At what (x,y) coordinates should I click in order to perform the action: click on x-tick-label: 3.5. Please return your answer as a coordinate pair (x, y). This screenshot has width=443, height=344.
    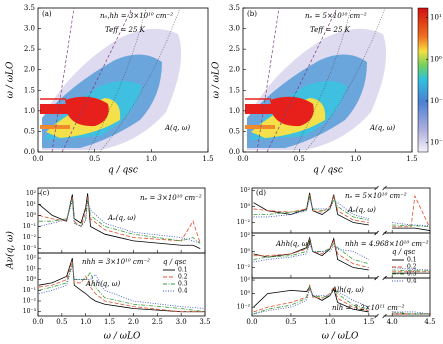
    Looking at the image, I should click on (204, 322).